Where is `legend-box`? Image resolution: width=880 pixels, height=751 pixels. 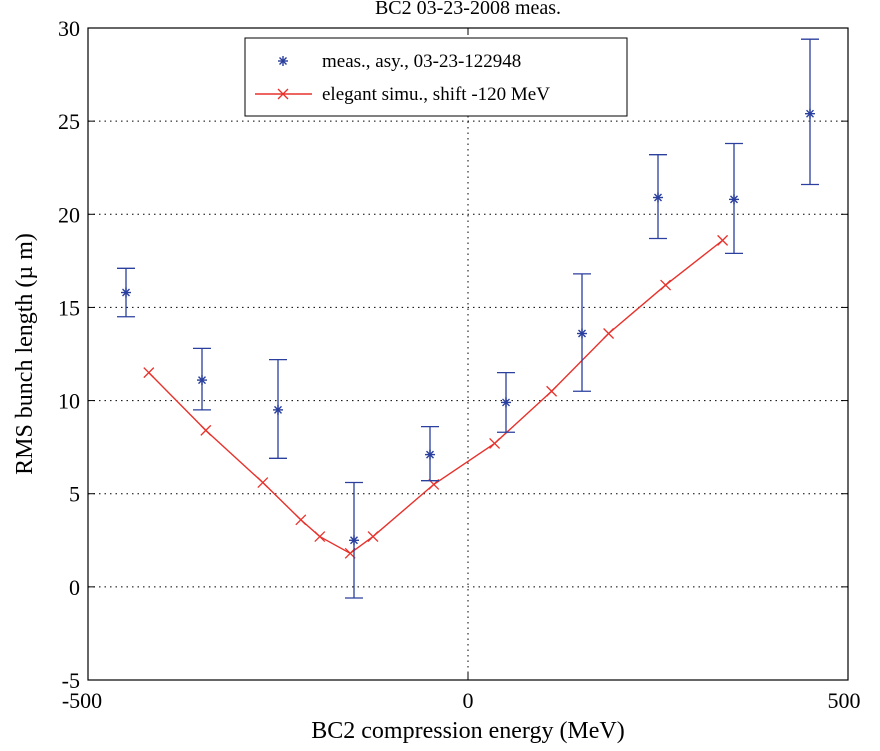
legend-box is located at coordinates (436, 77).